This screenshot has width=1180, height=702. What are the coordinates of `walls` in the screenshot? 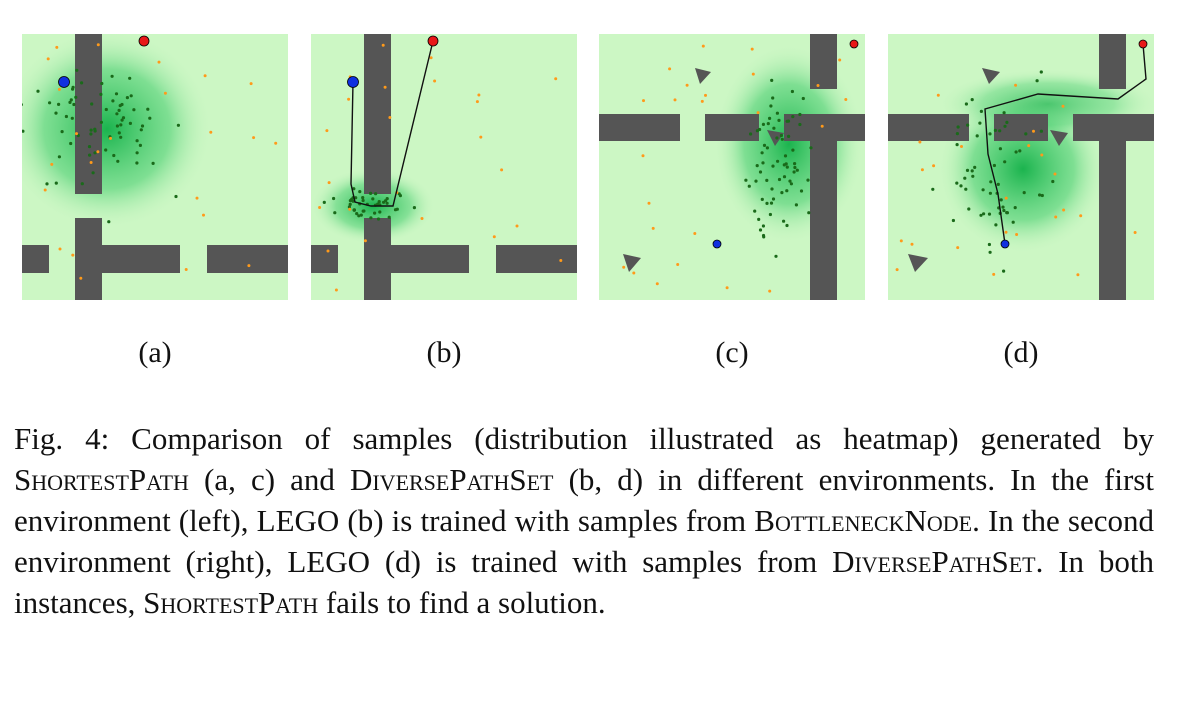 It's located at (1021, 167).